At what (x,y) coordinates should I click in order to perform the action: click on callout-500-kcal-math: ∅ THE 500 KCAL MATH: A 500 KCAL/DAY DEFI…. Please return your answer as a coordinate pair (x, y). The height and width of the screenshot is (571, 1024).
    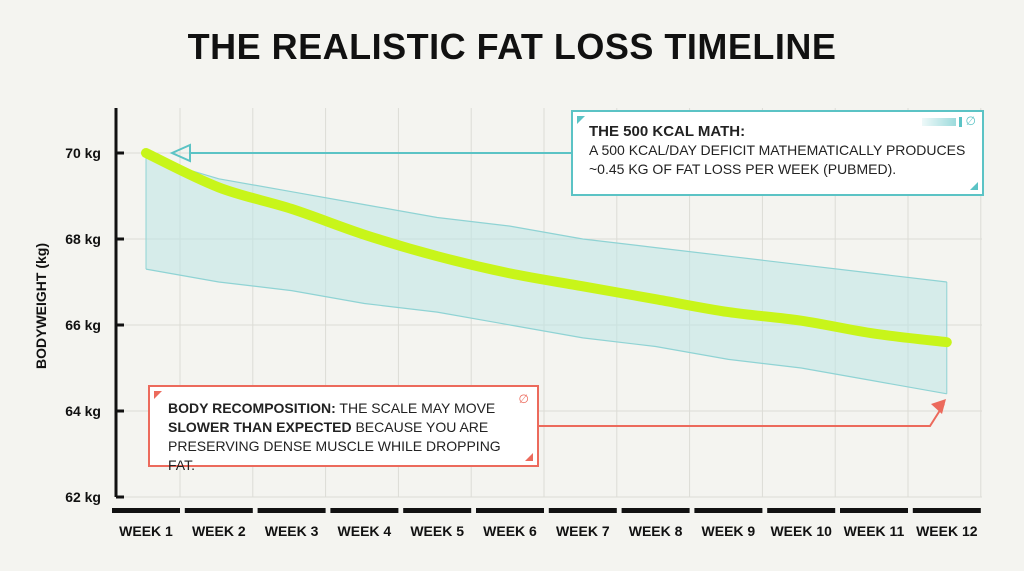
    Looking at the image, I should click on (777, 153).